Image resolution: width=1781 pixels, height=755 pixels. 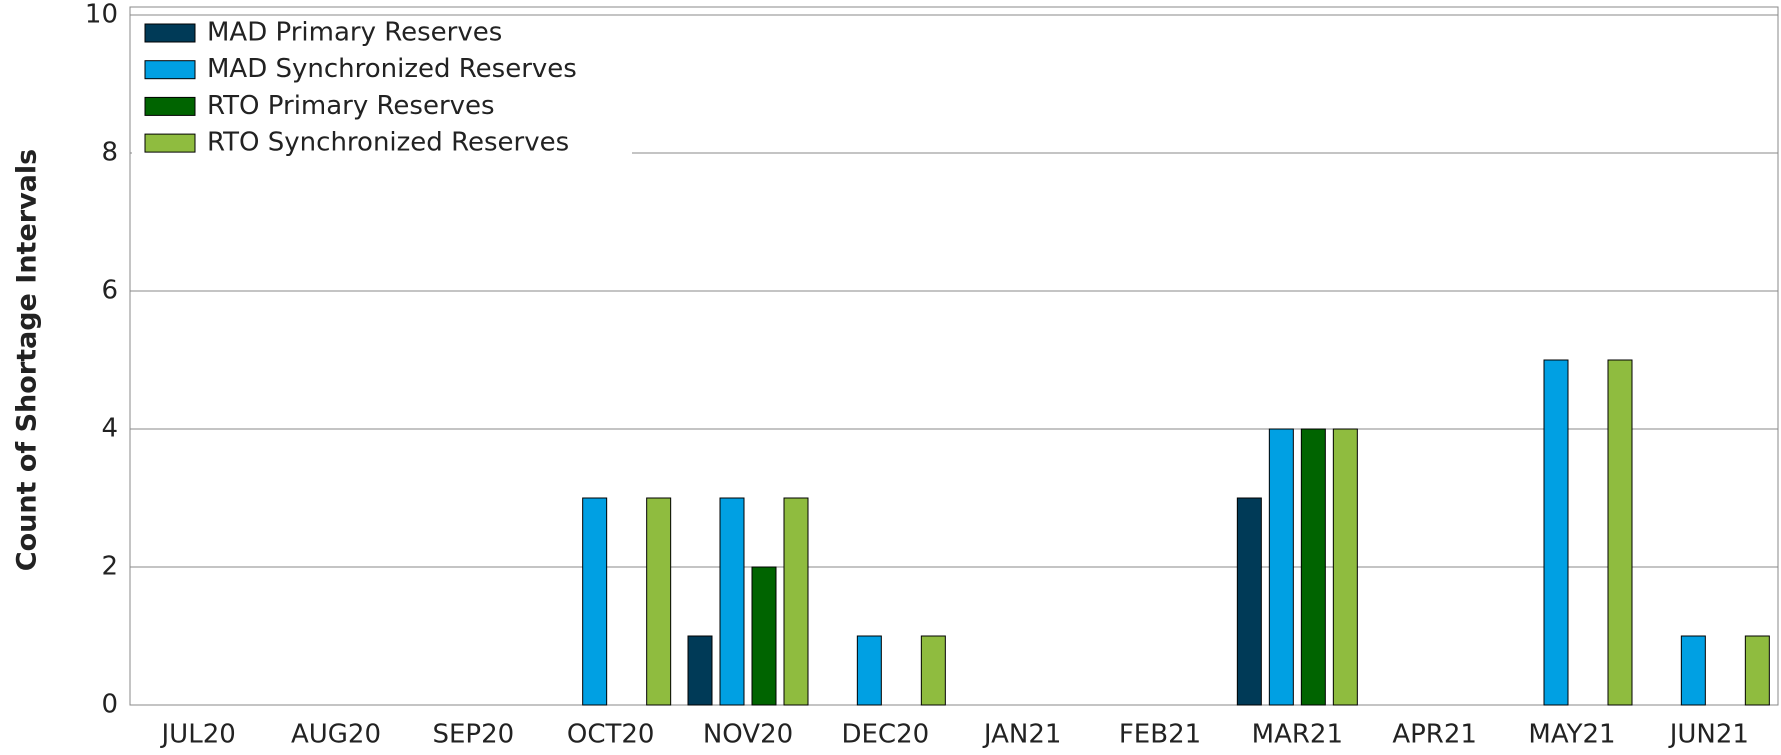 What do you see at coordinates (336, 735) in the screenshot?
I see `x-tick-label: AUG20` at bounding box center [336, 735].